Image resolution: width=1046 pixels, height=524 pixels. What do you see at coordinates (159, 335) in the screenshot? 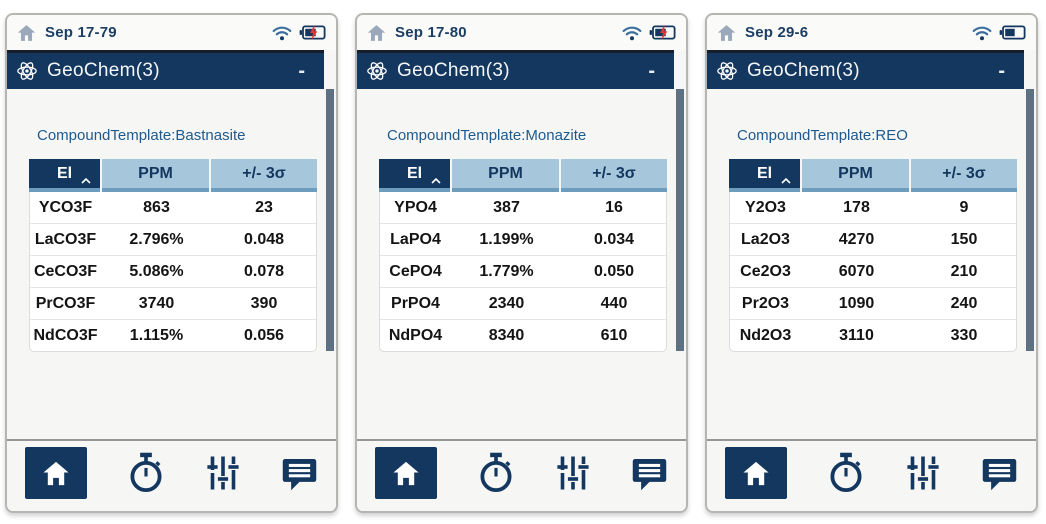
I see `table-row: NdCO3F 1.115% 0.056` at bounding box center [159, 335].